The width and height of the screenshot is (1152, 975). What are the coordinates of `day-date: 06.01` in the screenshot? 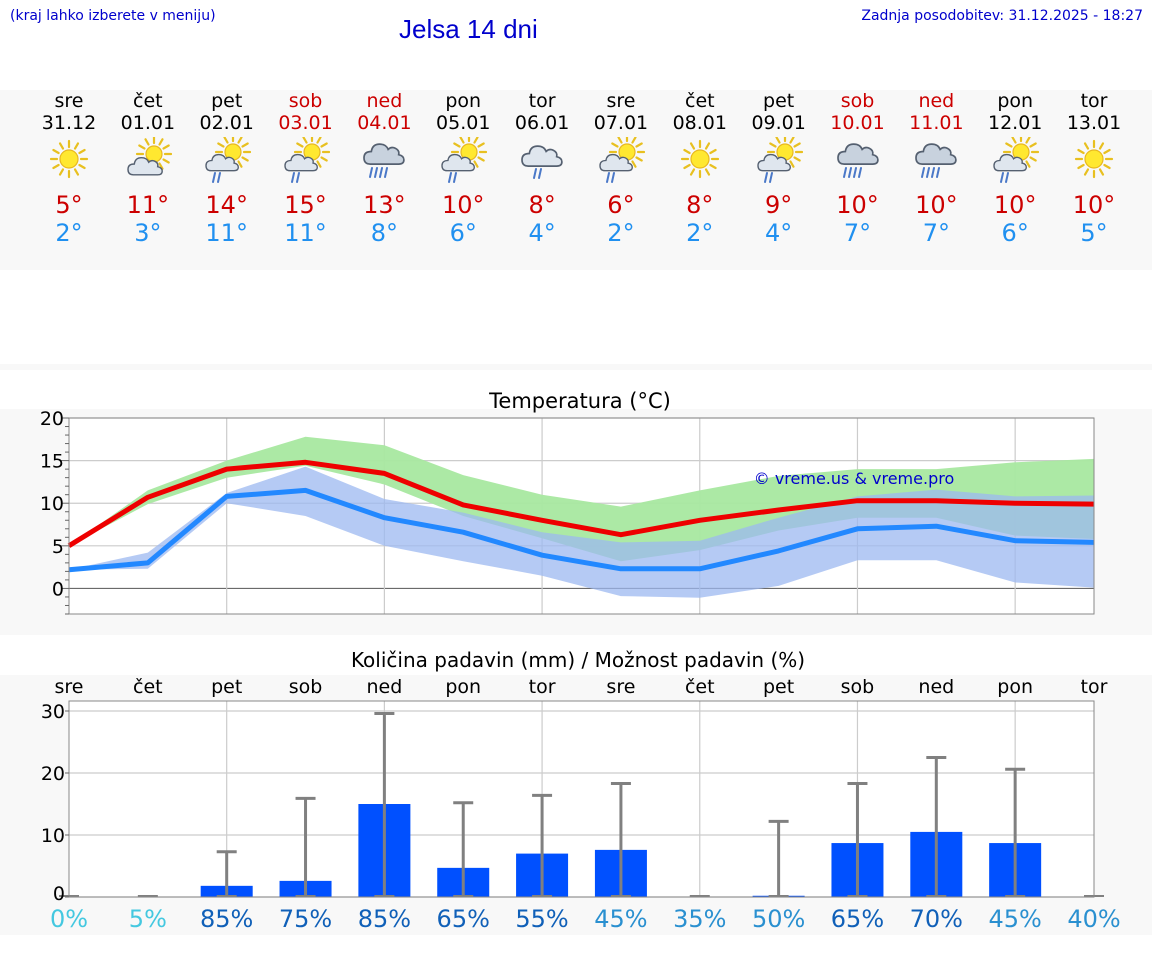 It's located at (542, 123).